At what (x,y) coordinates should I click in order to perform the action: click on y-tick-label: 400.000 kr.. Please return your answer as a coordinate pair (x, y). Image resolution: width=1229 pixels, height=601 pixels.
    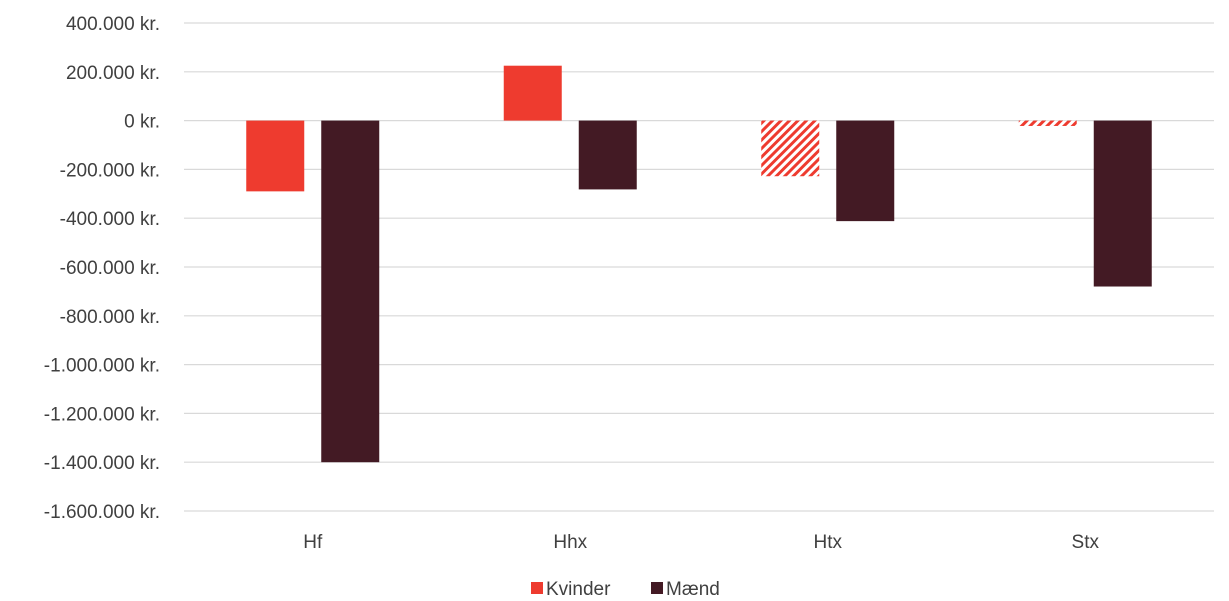
    Looking at the image, I should click on (113, 24).